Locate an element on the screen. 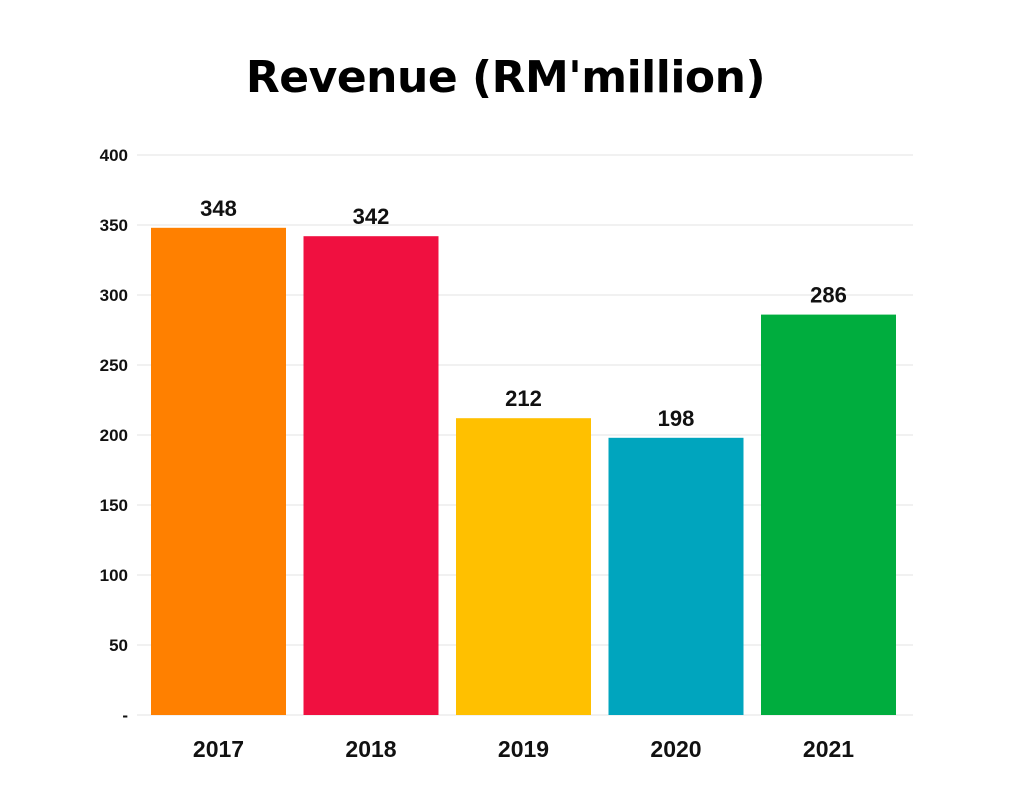  x-category-label-2019: 2019 is located at coordinates (523, 749).